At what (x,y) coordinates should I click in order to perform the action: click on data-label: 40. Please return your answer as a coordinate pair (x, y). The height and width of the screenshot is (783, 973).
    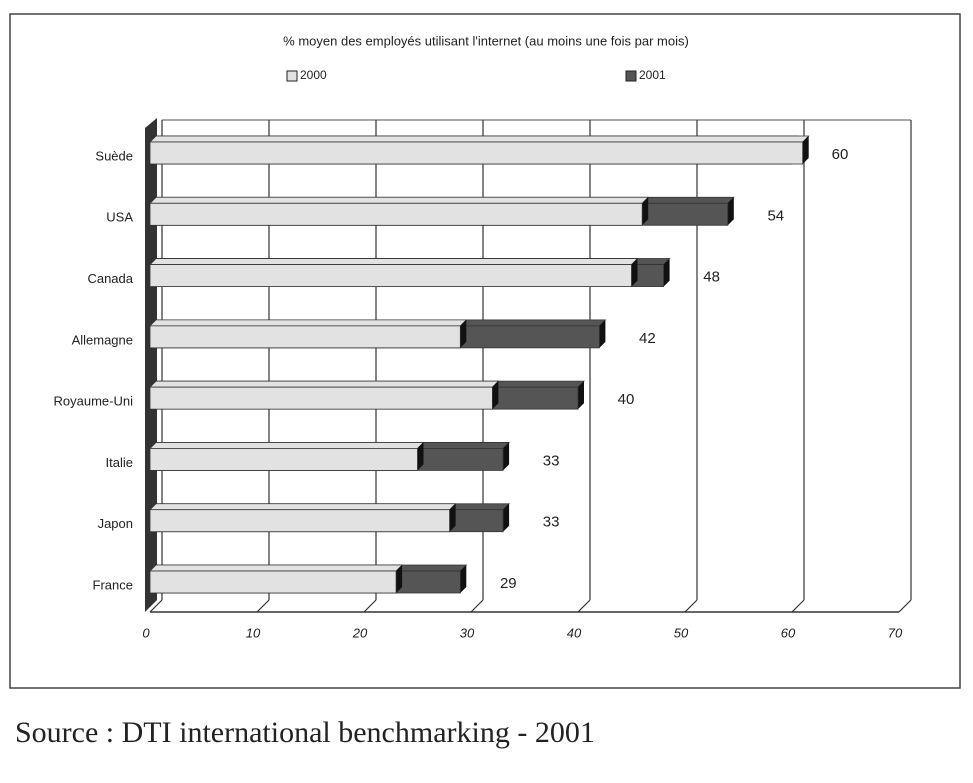
    Looking at the image, I should click on (626, 399).